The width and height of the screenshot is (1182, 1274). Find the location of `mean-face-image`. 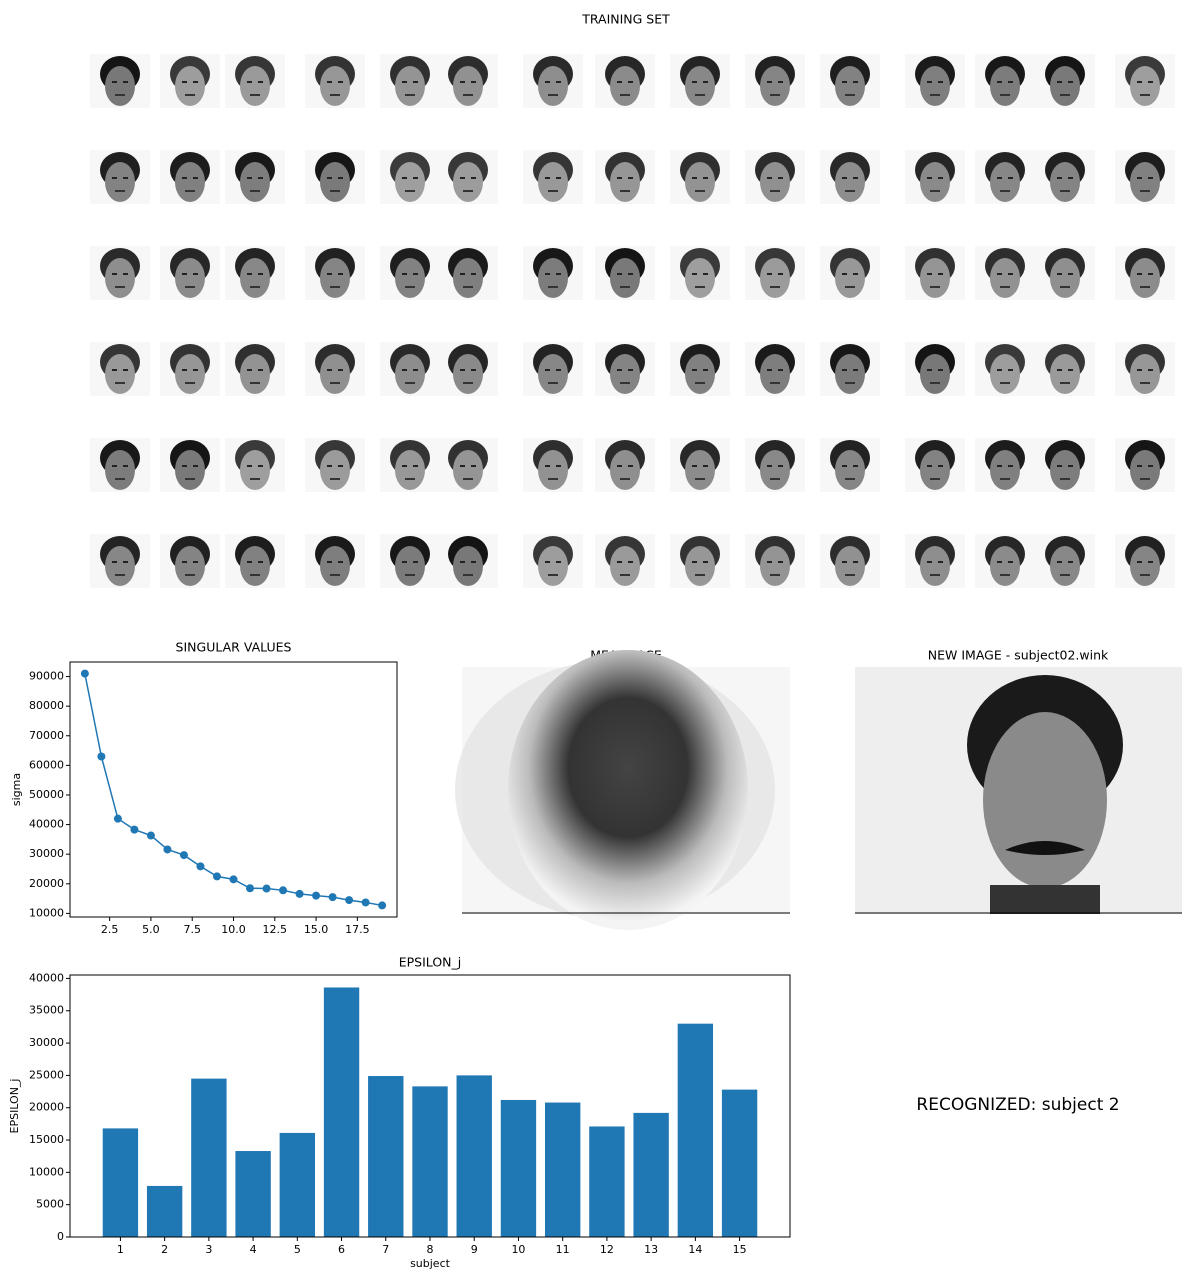

mean-face-image is located at coordinates (622, 790).